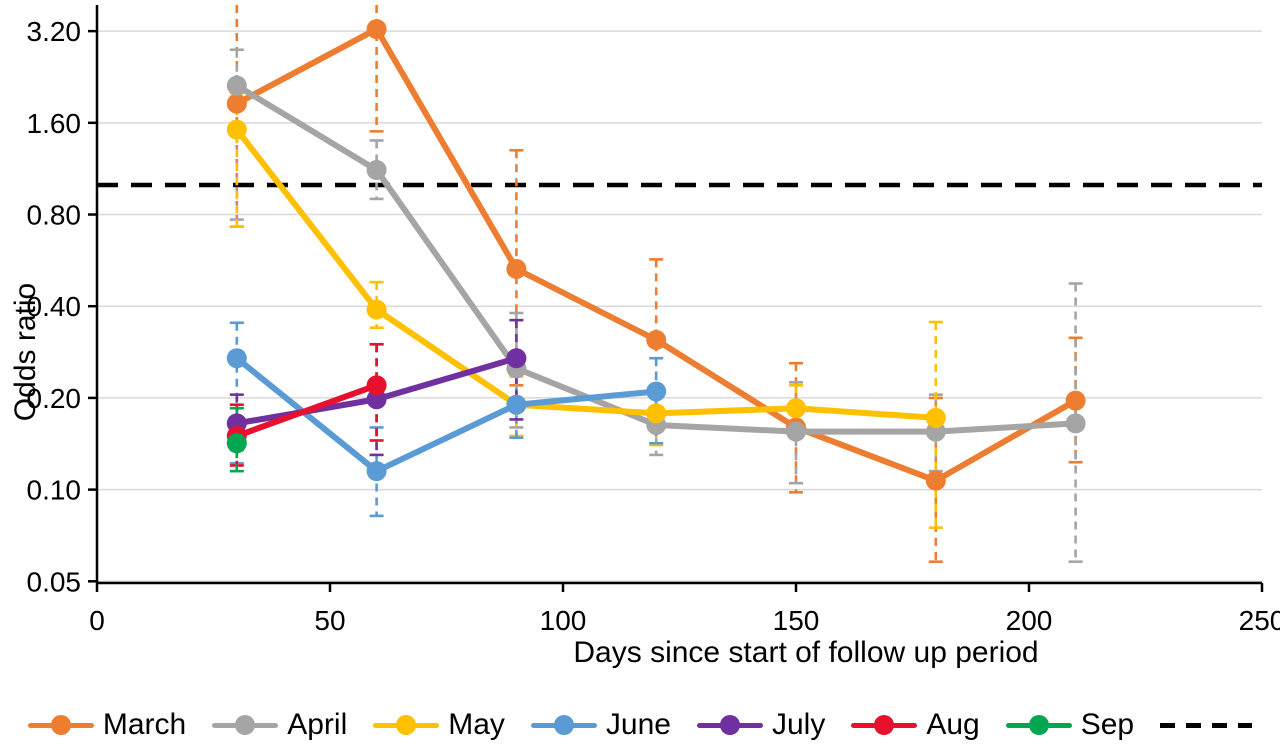  What do you see at coordinates (1259, 620) in the screenshot?
I see `x-tick-label: 250` at bounding box center [1259, 620].